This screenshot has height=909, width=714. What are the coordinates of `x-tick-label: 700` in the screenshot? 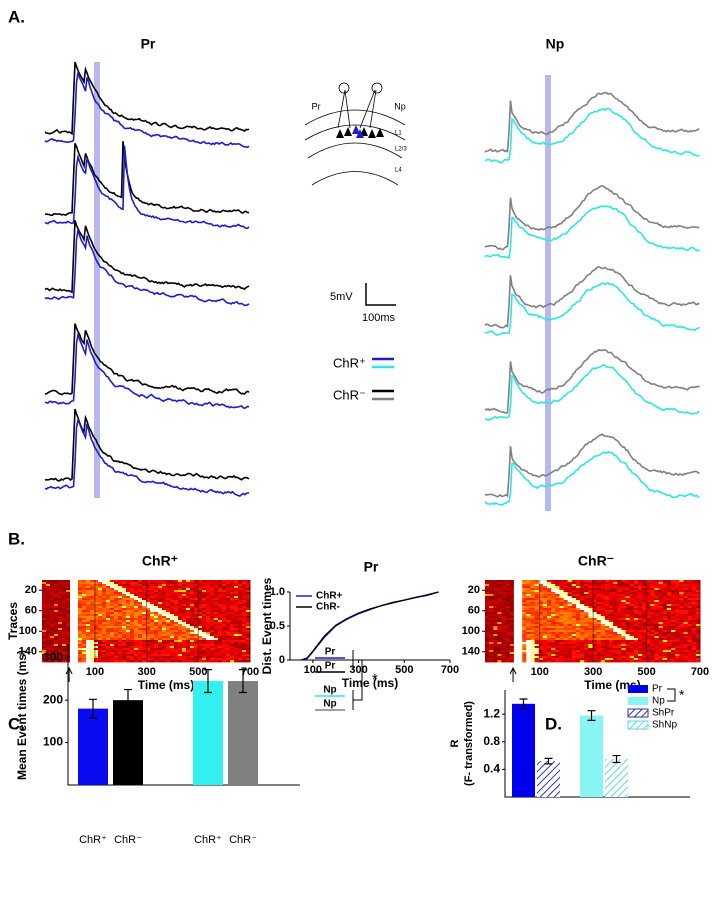 It's located at (250, 672).